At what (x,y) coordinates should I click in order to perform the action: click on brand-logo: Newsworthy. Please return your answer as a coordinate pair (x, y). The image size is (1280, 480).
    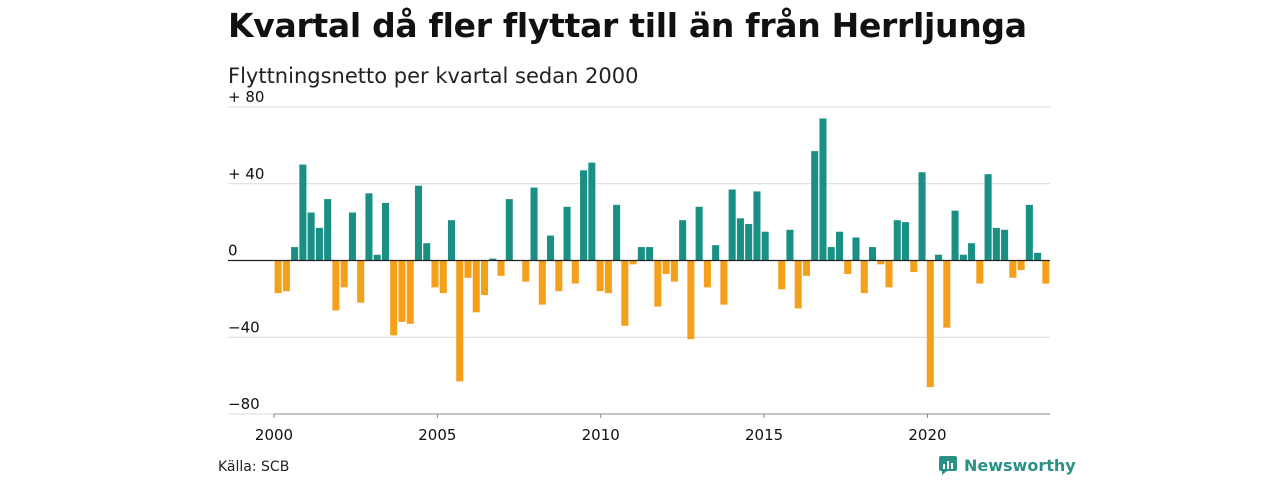
    Looking at the image, I should click on (1007, 465).